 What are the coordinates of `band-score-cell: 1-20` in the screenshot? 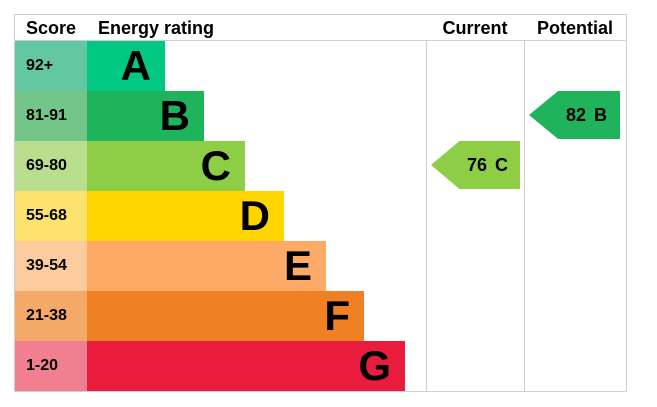 It's located at (51, 366).